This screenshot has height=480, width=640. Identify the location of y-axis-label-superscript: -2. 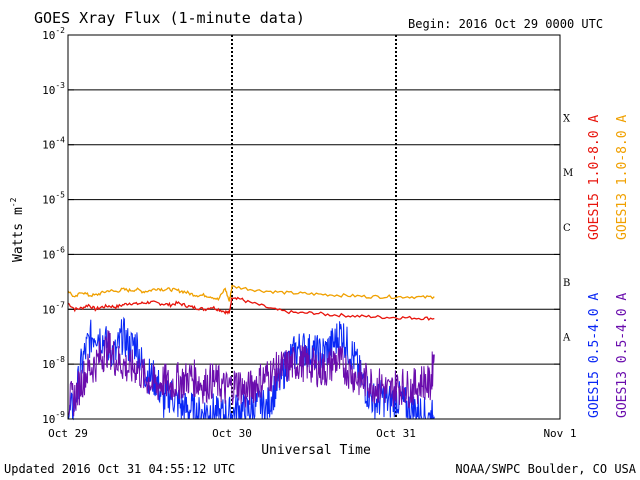
(13, 202).